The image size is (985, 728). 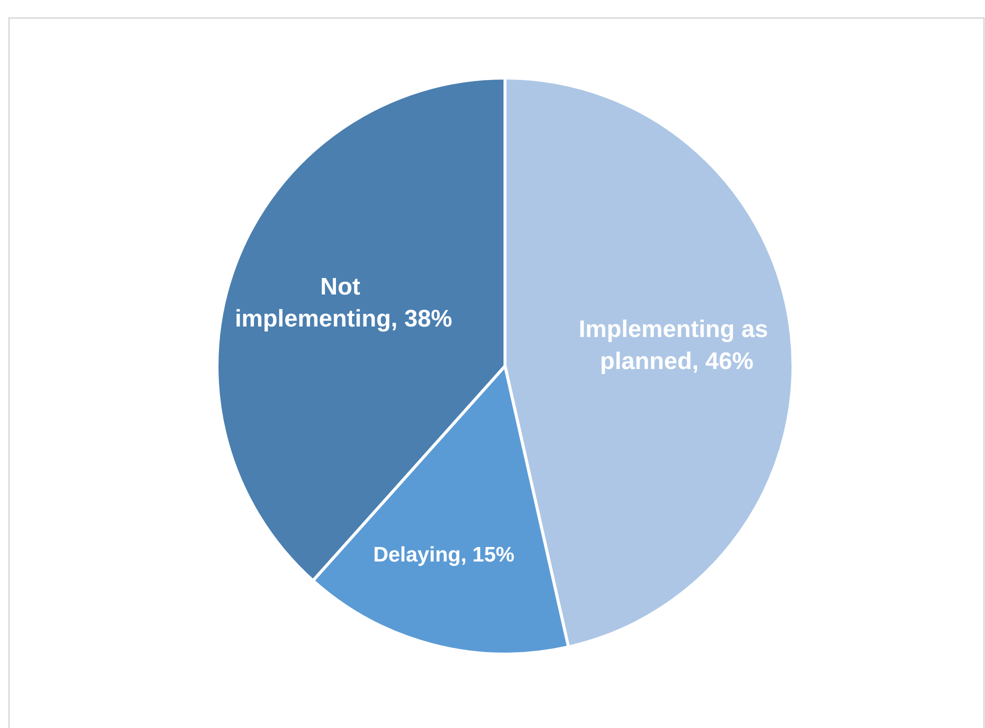 What do you see at coordinates (444, 554) in the screenshot?
I see `slice-label: Delaying, 15%` at bounding box center [444, 554].